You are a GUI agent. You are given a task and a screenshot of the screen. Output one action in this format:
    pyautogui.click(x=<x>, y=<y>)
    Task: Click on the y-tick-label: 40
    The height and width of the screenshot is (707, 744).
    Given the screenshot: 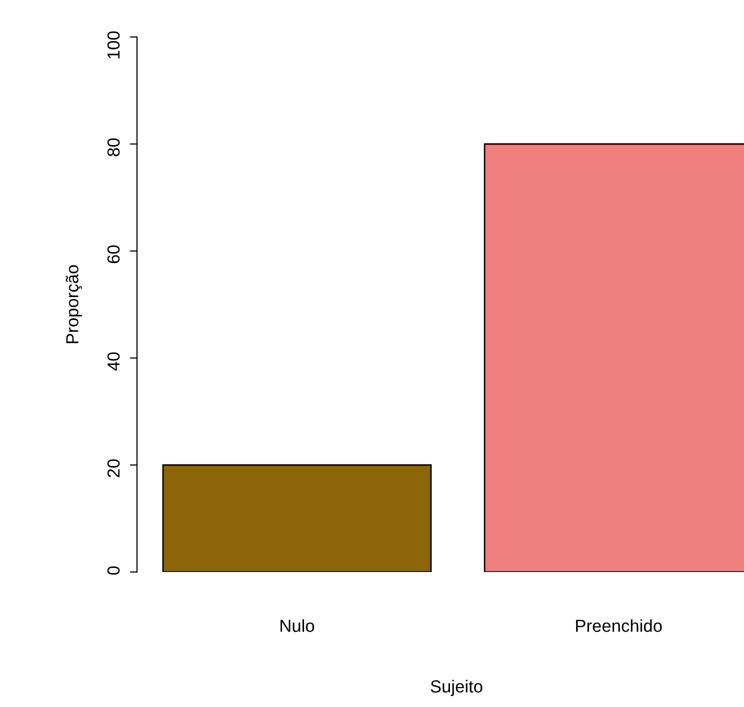 What is the action you would take?
    pyautogui.click(x=113, y=361)
    